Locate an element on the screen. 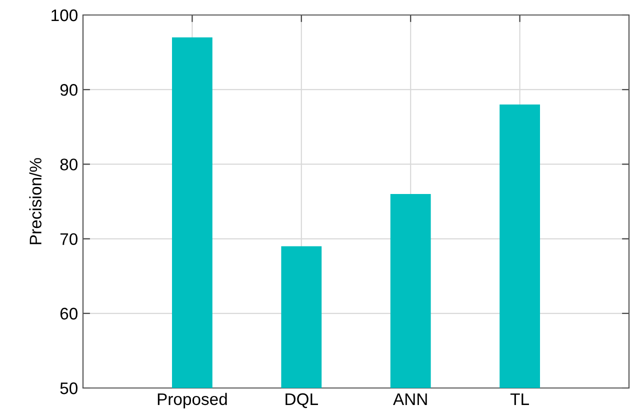  y-tick-label: 60 is located at coordinates (69, 314).